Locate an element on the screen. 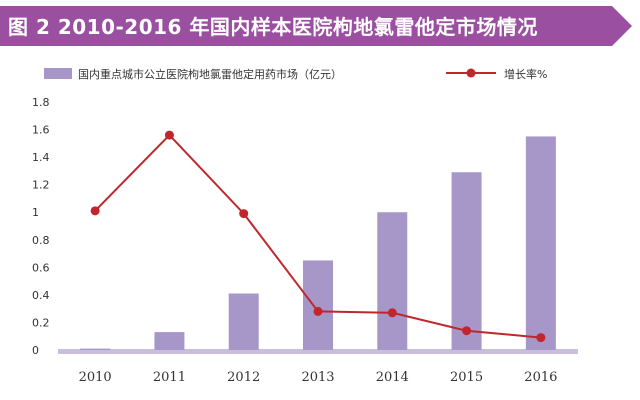 The image size is (640, 400). y-tick-label: 1.4 is located at coordinates (41, 157).